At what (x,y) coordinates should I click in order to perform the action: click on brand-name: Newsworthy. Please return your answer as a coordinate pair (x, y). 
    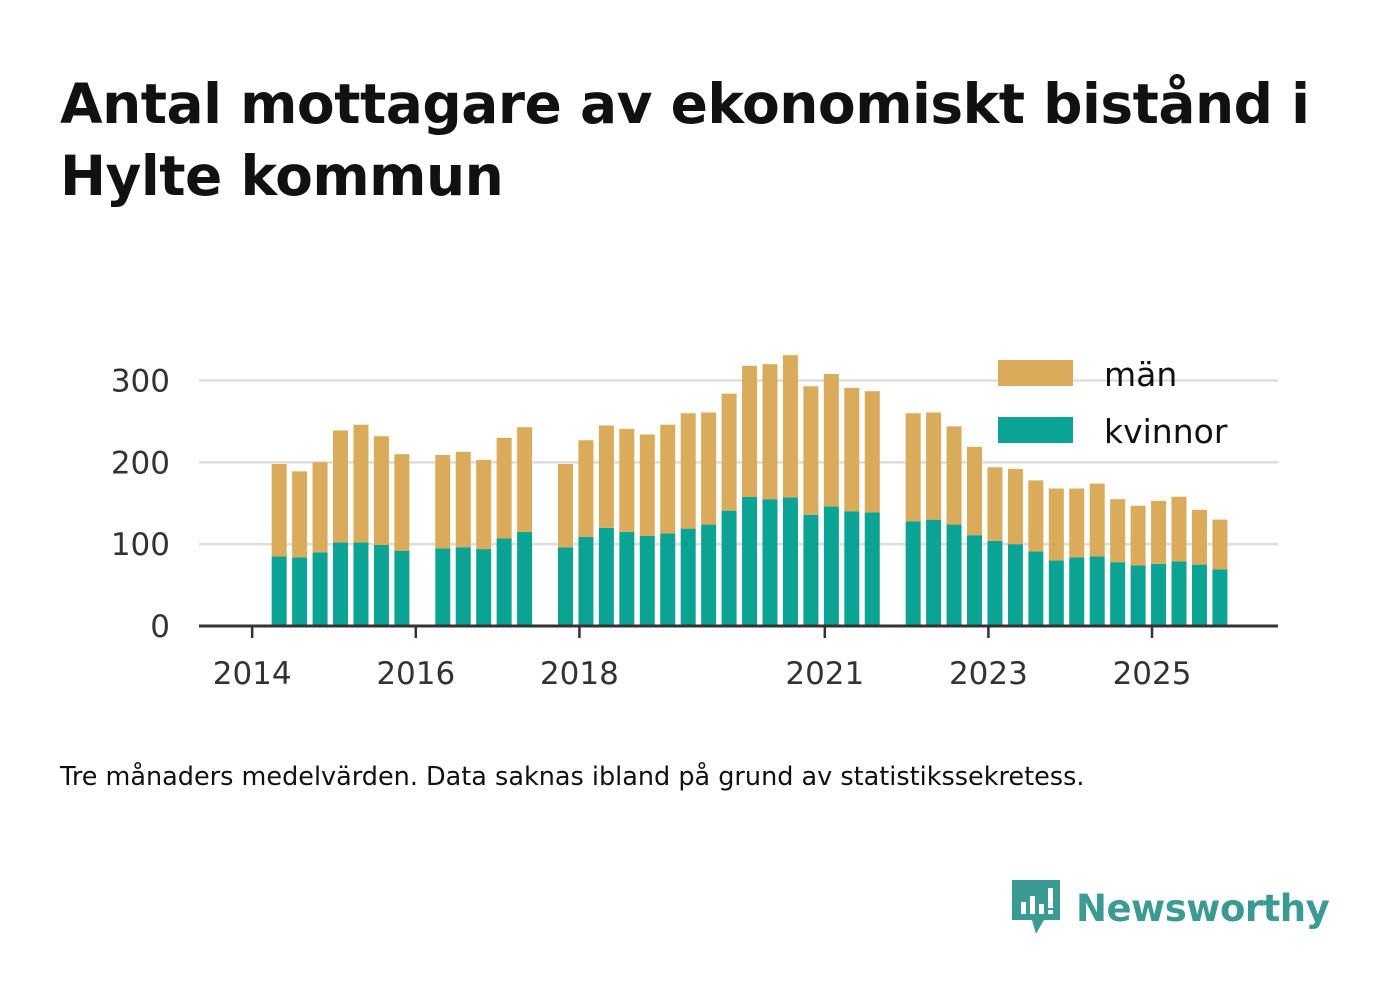
    Looking at the image, I should click on (1203, 908).